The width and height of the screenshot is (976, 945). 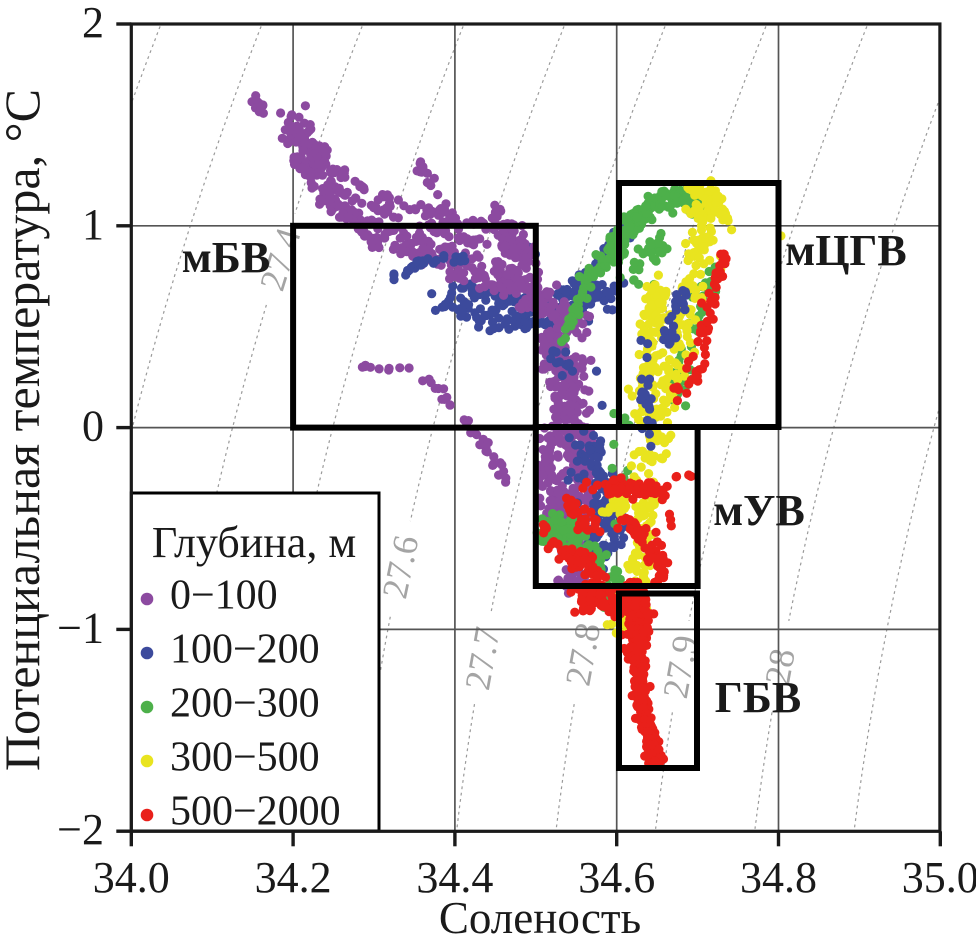 What do you see at coordinates (80, 627) in the screenshot?
I see `svg-text: −1` at bounding box center [80, 627].